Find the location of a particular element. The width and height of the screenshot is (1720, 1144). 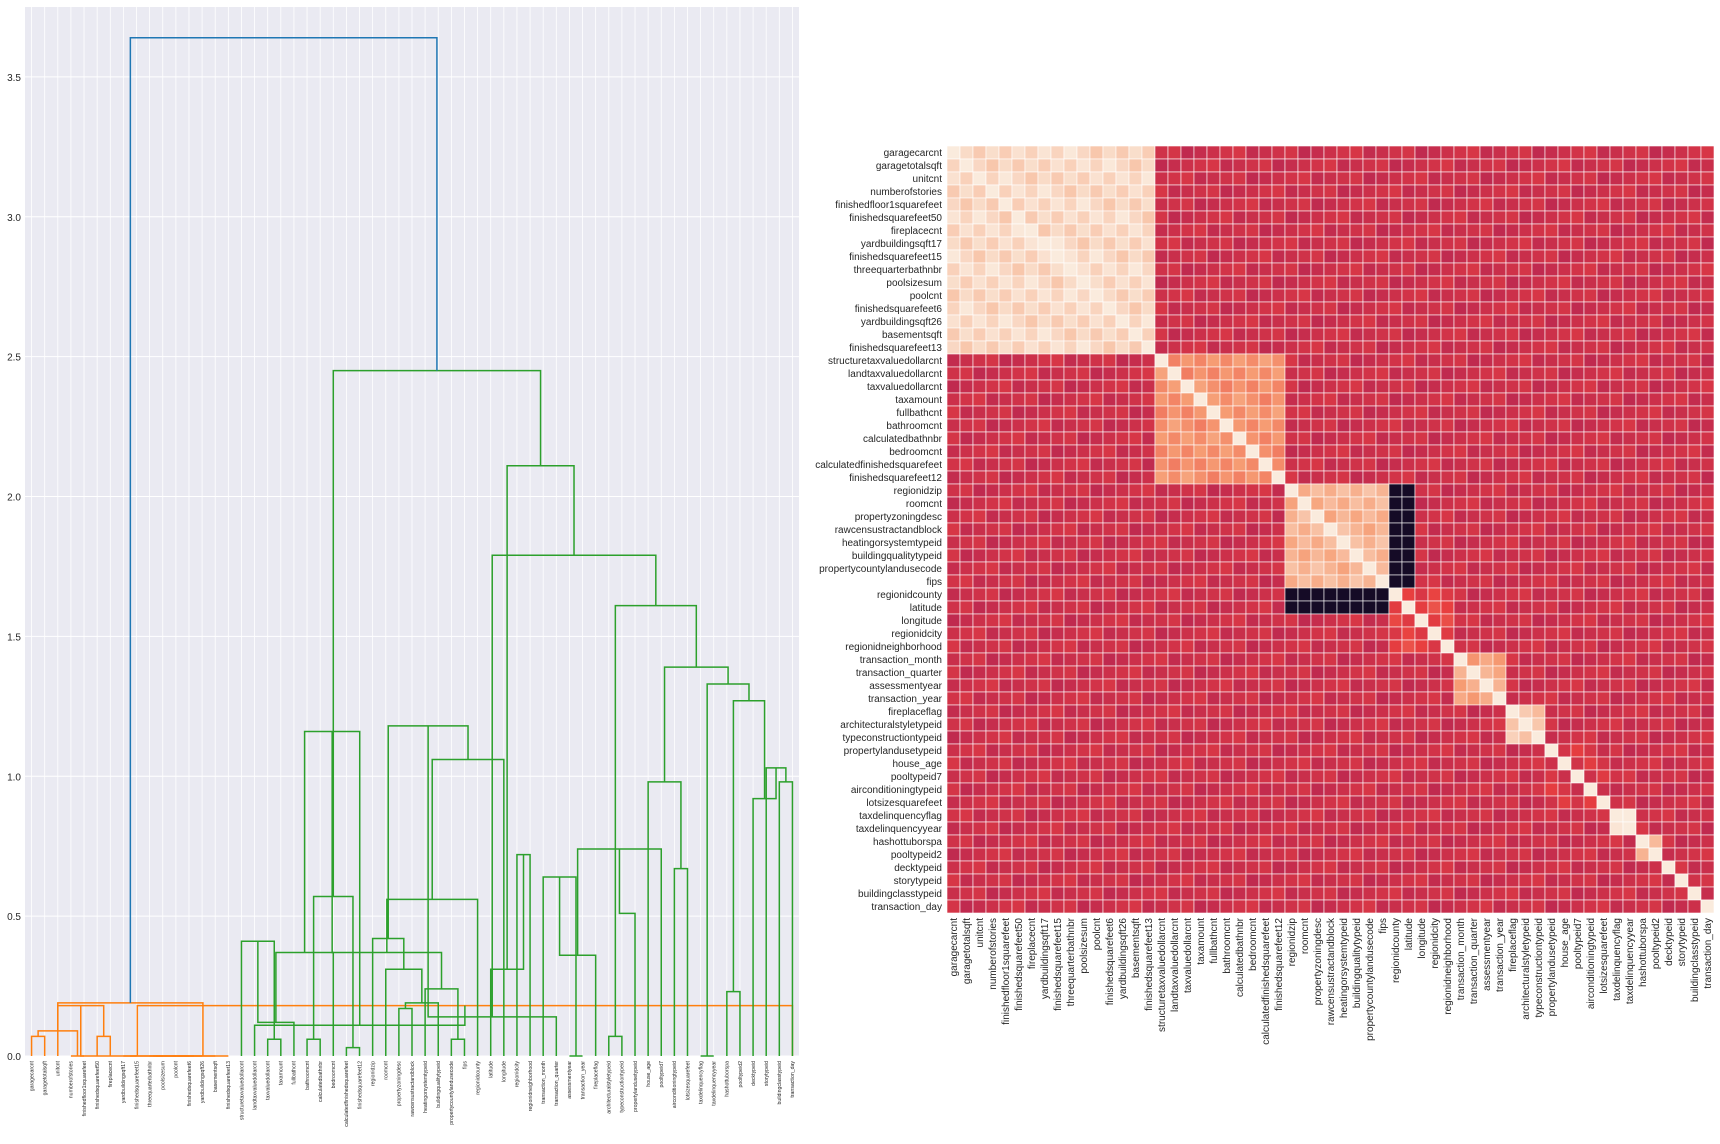

heatmap-row-label: taxdelinquencyflag is located at coordinates (900, 816).